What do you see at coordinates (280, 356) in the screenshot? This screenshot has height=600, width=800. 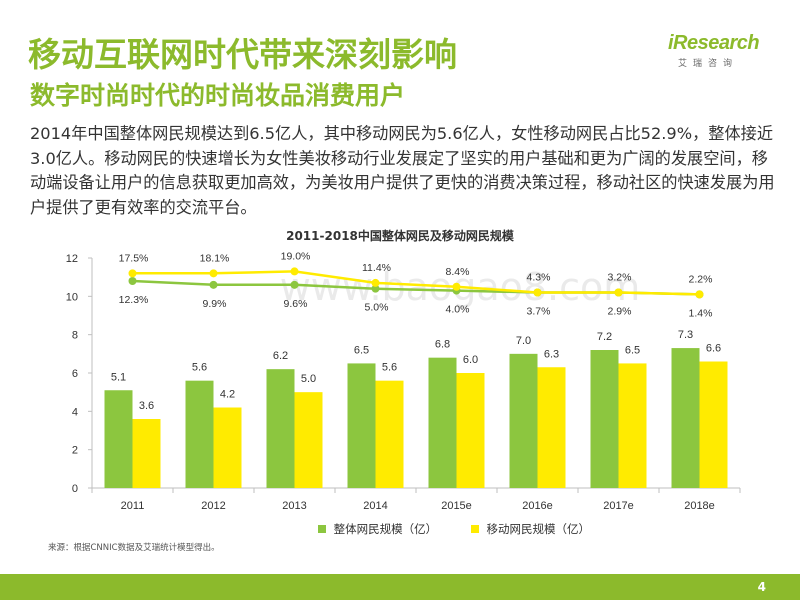 I see `bar-data-label: 6.2` at bounding box center [280, 356].